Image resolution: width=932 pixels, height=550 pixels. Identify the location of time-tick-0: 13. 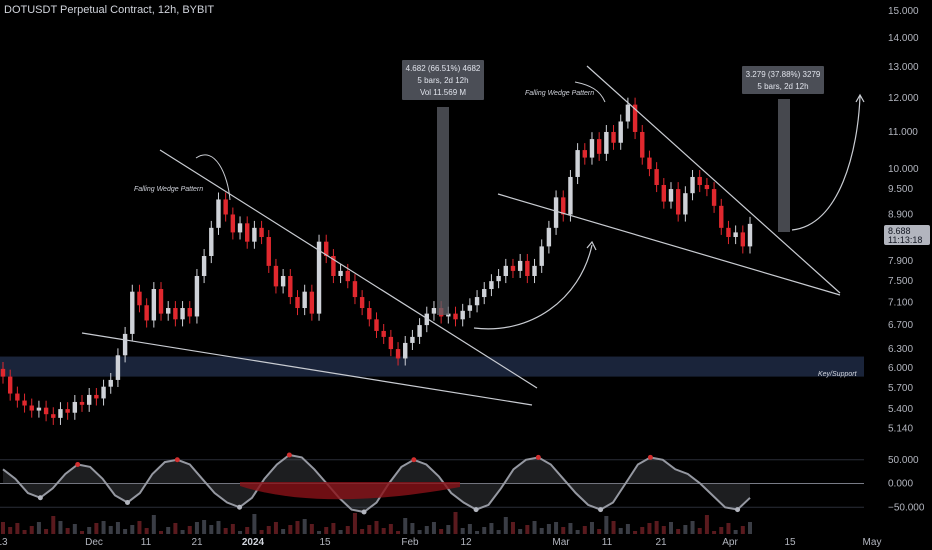
(4, 542).